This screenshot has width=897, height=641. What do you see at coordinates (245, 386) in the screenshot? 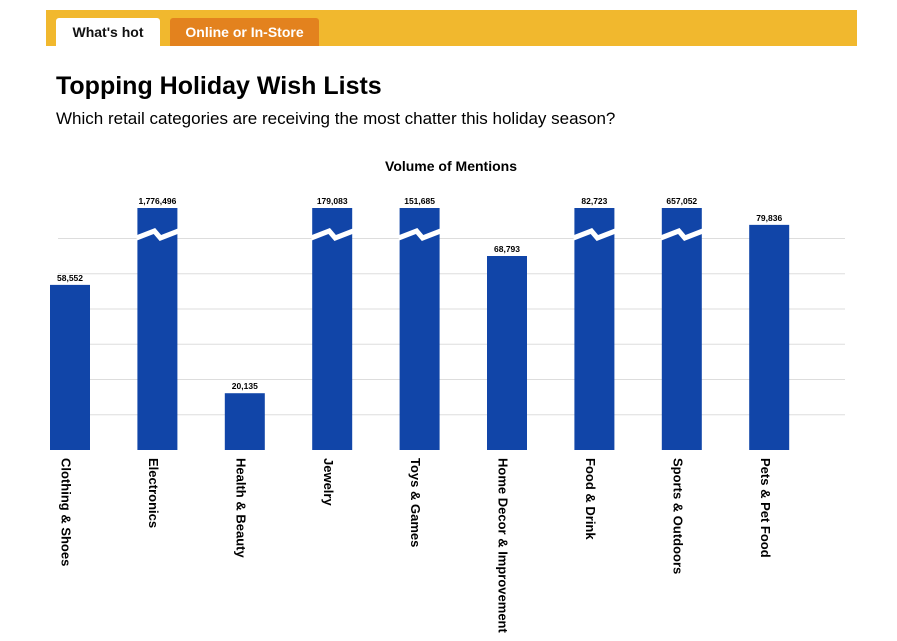
I see `data-label: 20,135` at bounding box center [245, 386].